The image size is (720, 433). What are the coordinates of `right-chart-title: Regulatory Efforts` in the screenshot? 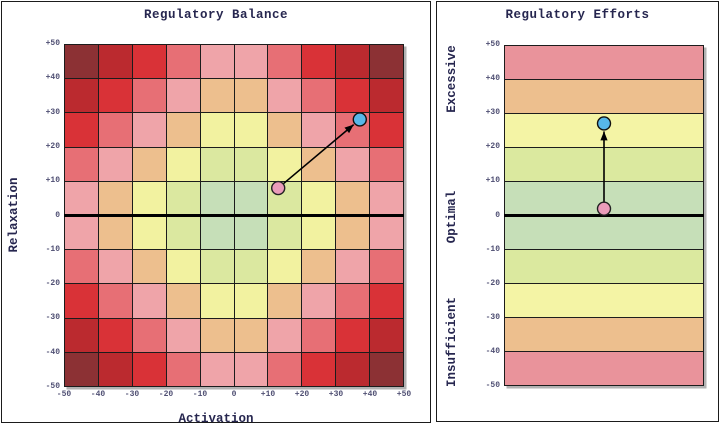 It's located at (577, 15).